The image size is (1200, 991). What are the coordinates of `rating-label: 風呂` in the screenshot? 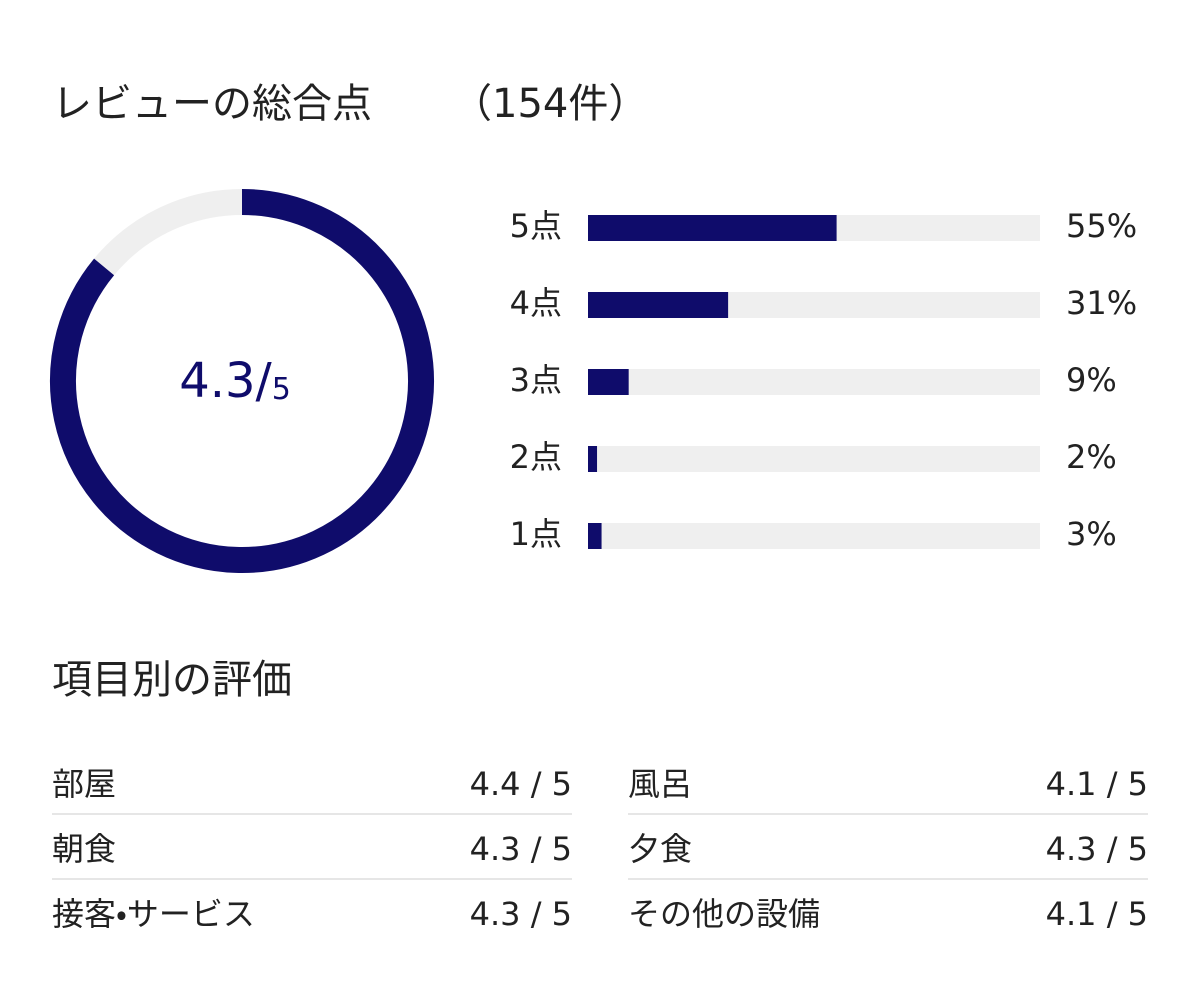 It's located at (660, 784).